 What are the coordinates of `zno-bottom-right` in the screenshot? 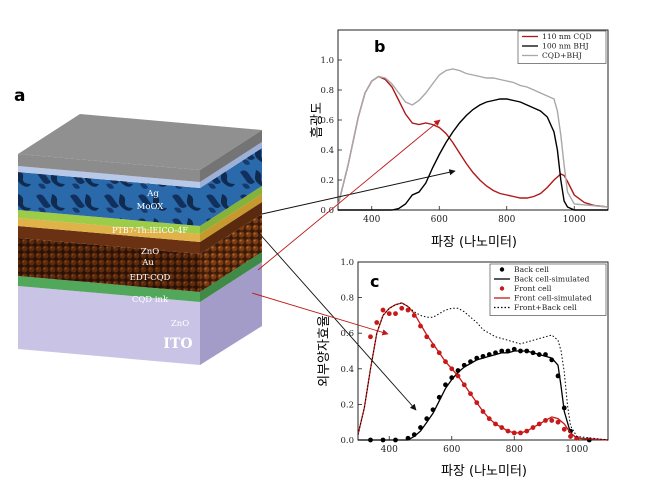 It's located at (231, 277).